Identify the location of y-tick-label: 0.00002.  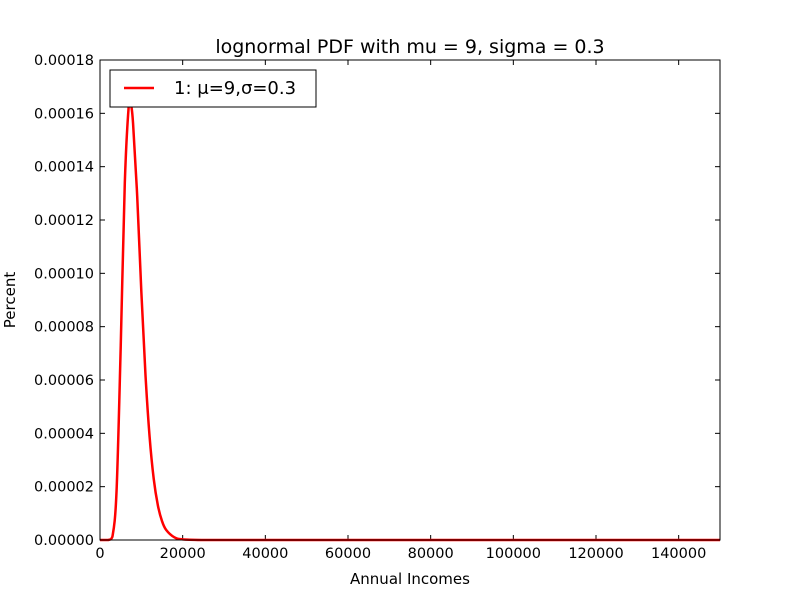
(64, 488).